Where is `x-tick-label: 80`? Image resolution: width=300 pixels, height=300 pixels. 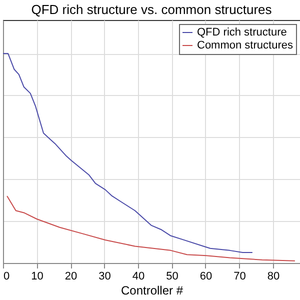
x-tick-label: 80 is located at coordinates (273, 276).